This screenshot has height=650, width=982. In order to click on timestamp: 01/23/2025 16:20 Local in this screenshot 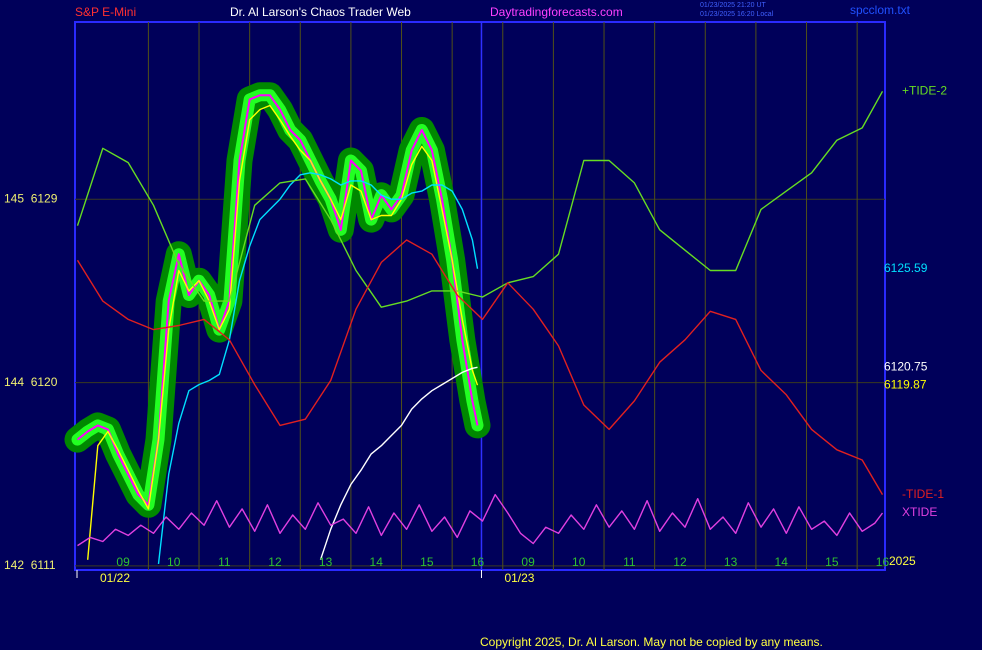, I will do `click(737, 14)`.